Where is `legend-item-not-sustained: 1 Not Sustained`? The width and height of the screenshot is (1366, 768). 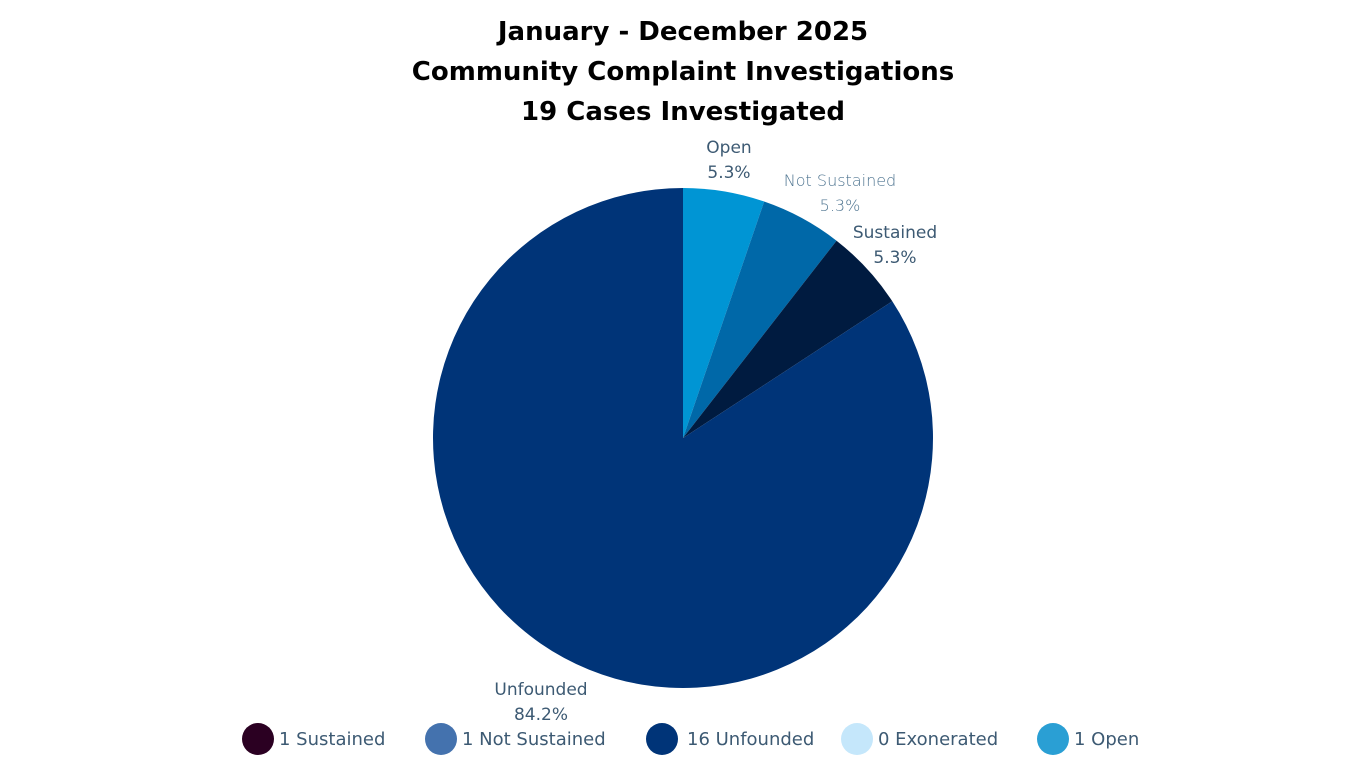 legend-item-not-sustained: 1 Not Sustained is located at coordinates (515, 739).